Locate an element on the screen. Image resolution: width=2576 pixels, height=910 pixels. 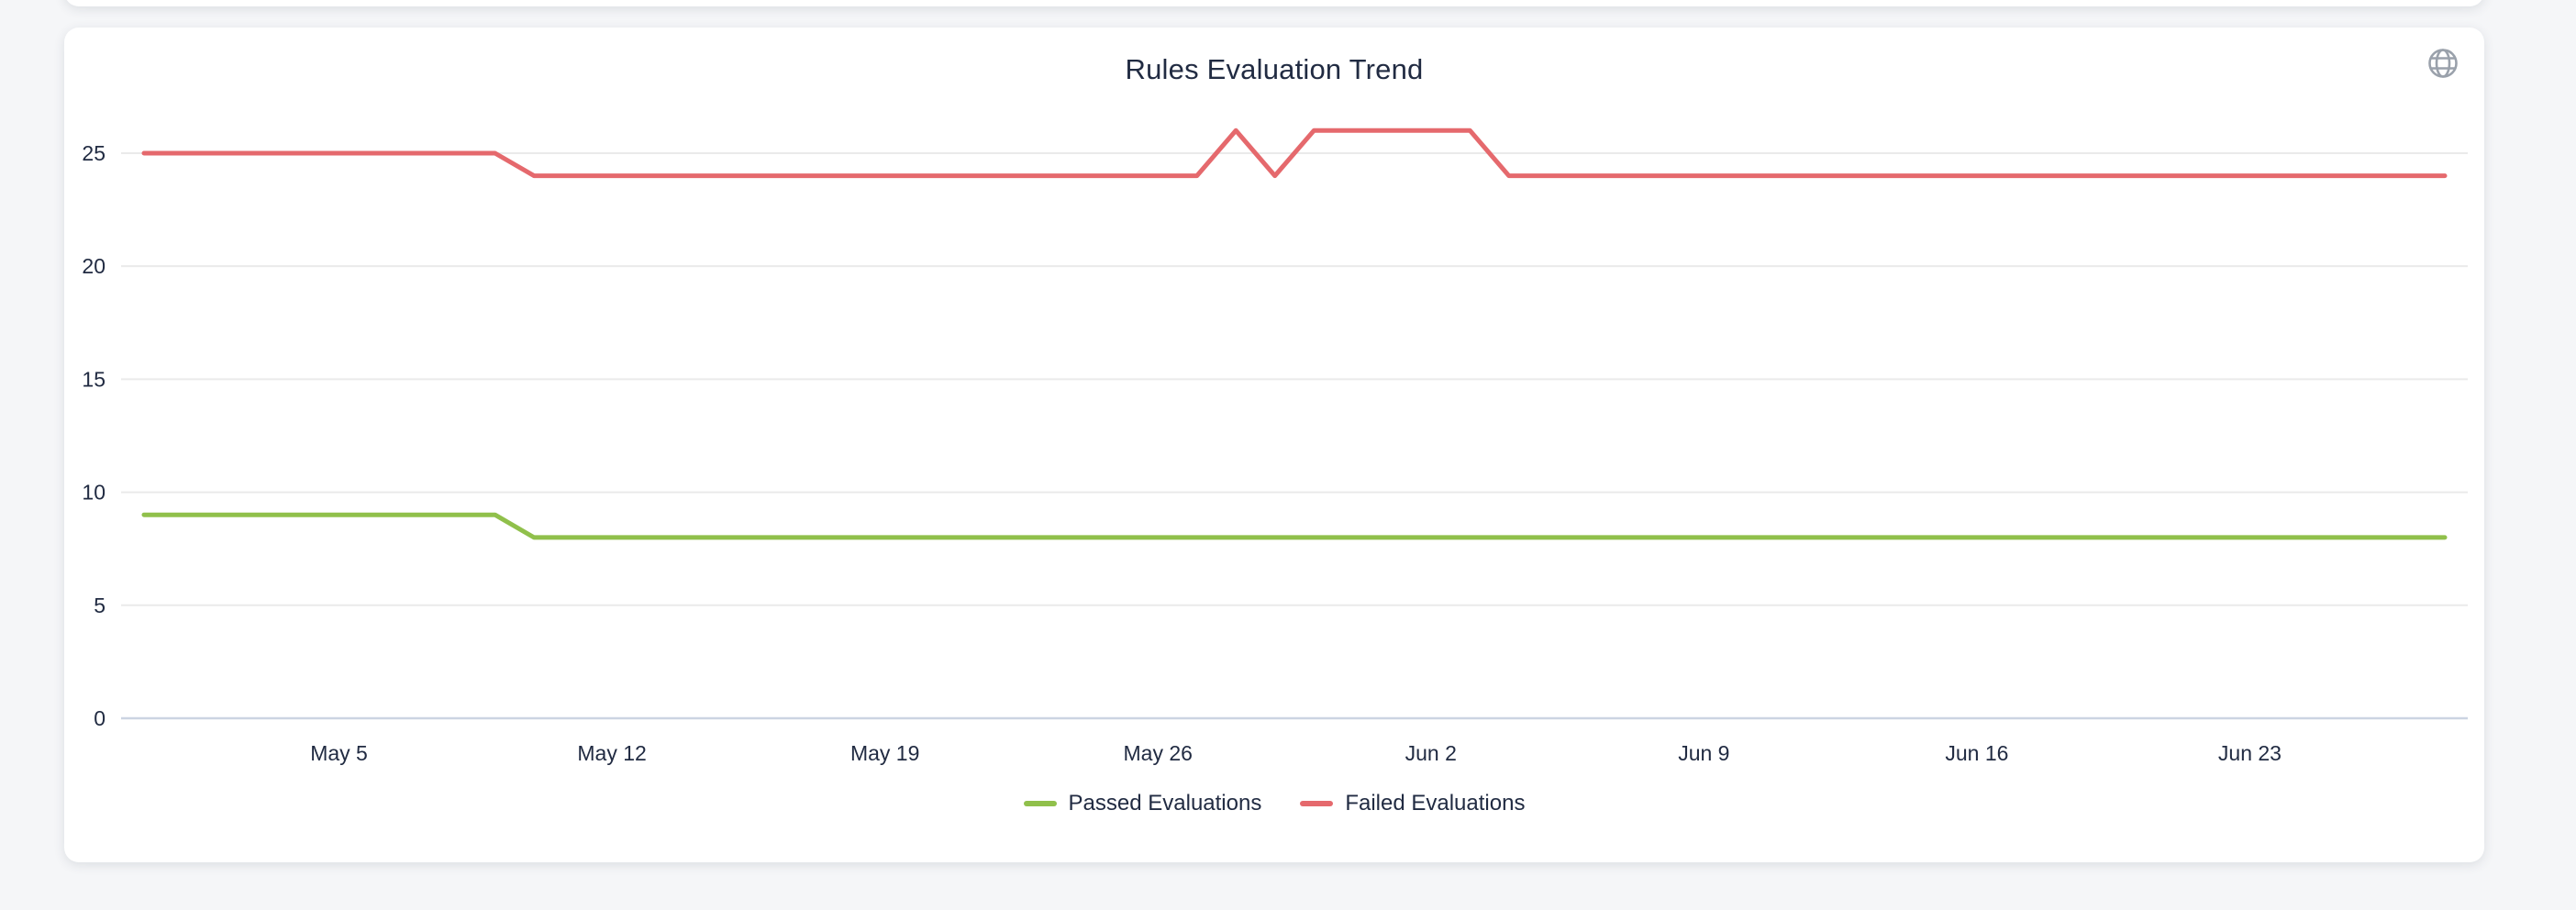
legend-item-failed: Failed Evaluations is located at coordinates (1412, 803).